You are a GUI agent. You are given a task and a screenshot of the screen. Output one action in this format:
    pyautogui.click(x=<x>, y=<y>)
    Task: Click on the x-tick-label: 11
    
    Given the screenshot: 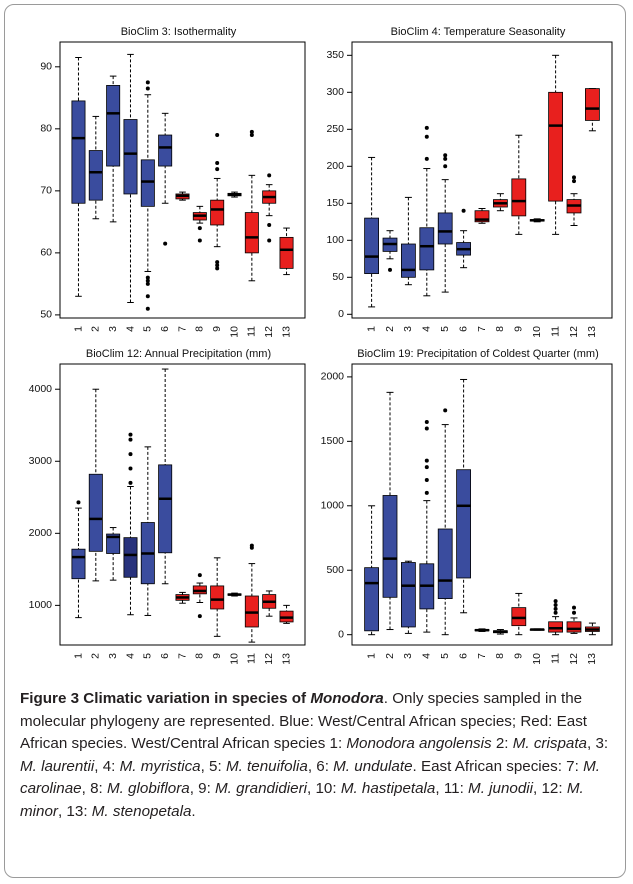 What is the action you would take?
    pyautogui.click(x=555, y=331)
    